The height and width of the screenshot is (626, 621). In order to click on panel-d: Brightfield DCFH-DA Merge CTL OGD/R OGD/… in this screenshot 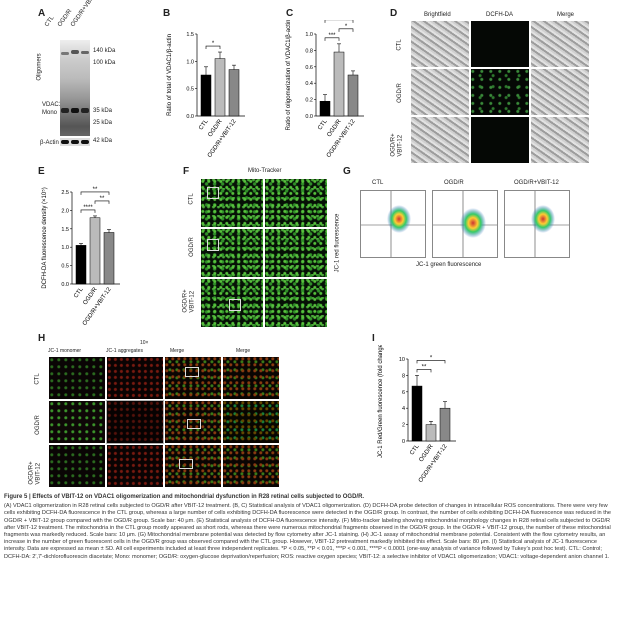, I will do `click(495, 87)`.